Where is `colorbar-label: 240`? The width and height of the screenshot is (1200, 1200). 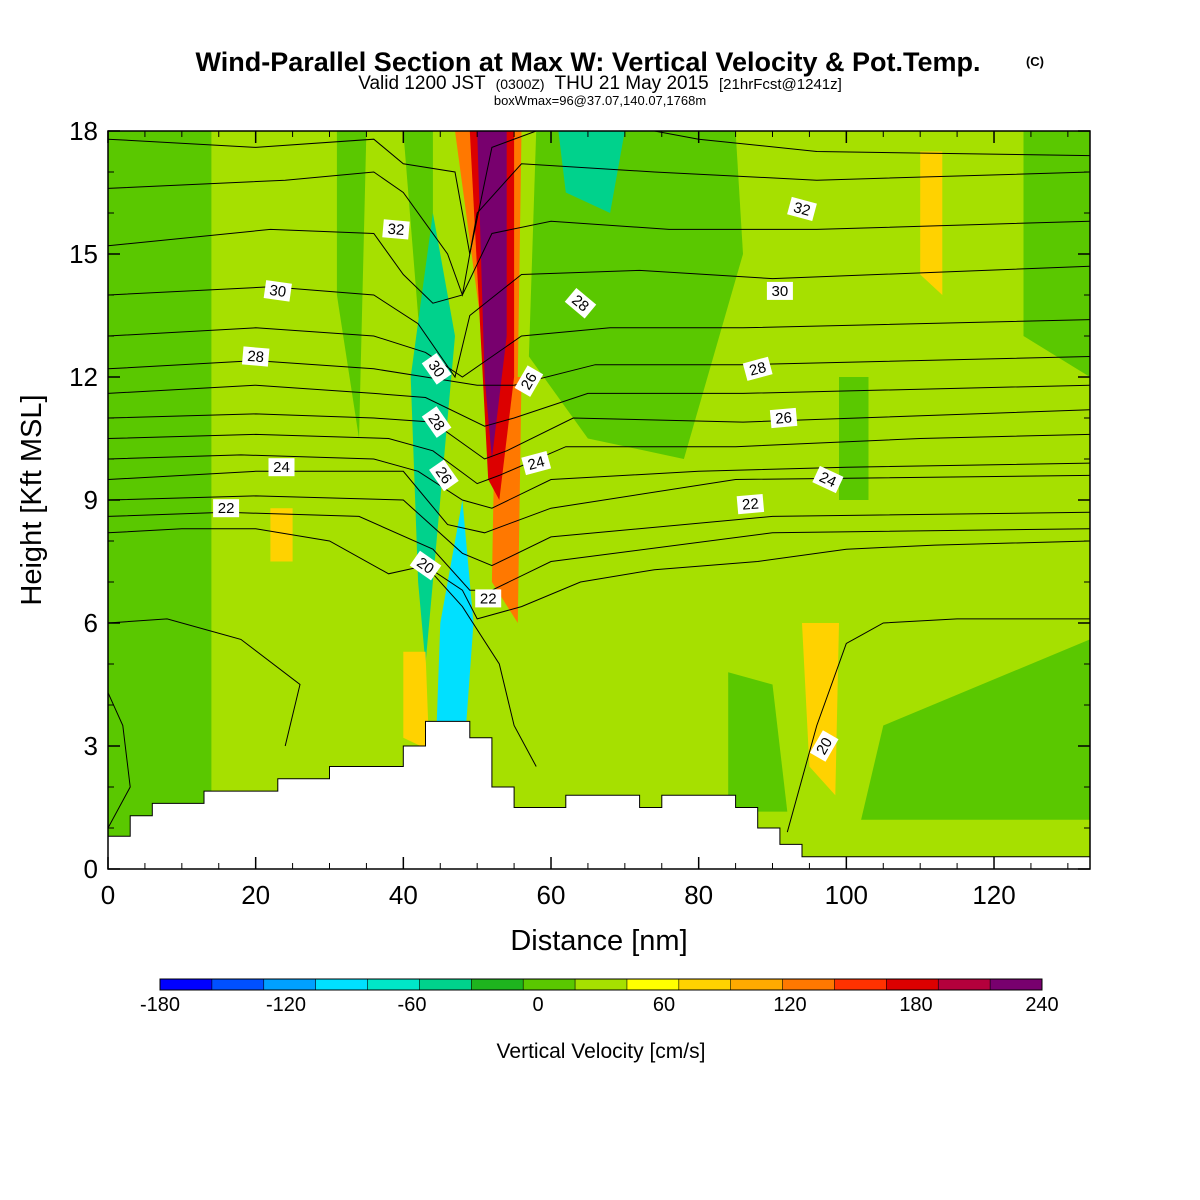 colorbar-label: 240 is located at coordinates (1041, 1005).